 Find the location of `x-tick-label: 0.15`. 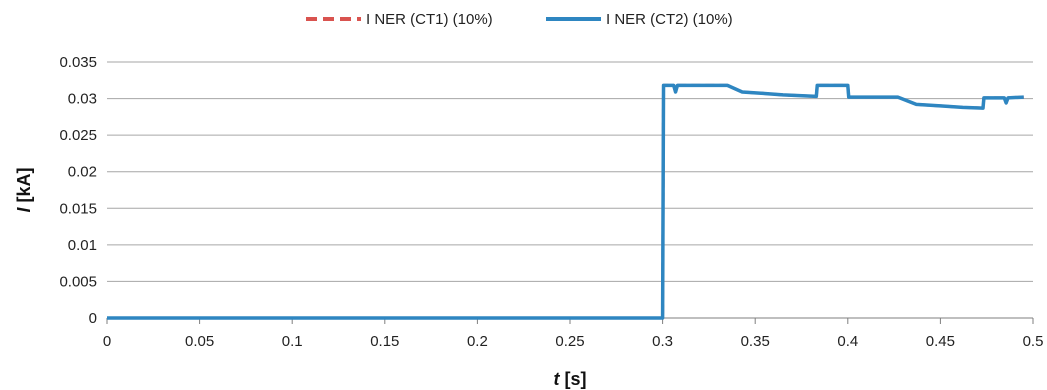

x-tick-label: 0.15 is located at coordinates (384, 341).